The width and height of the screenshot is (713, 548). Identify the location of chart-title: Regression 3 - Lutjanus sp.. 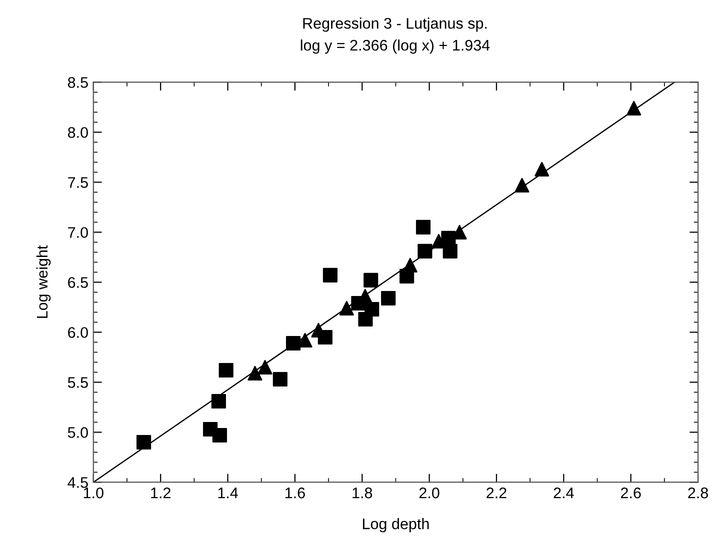
(395, 25).